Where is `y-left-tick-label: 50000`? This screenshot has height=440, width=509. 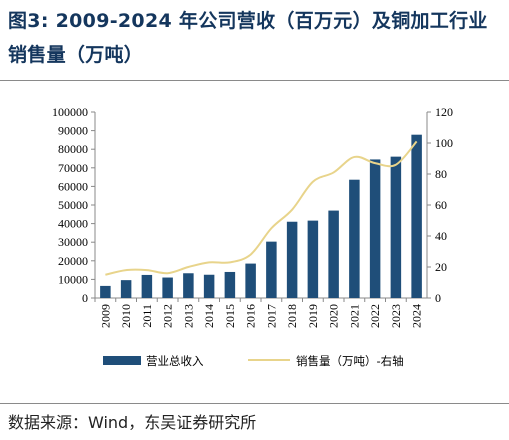
y-left-tick-label: 50000 is located at coordinates (73, 205).